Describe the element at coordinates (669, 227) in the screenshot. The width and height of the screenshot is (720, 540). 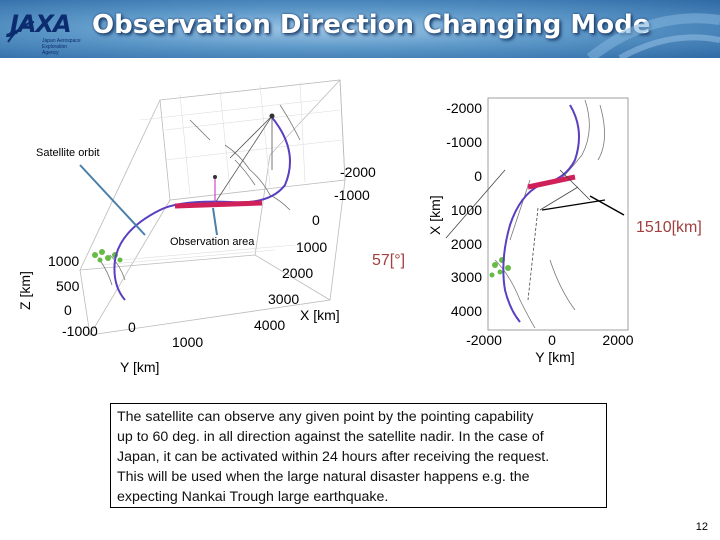
I see `distance-label: 1510[km]` at that location.